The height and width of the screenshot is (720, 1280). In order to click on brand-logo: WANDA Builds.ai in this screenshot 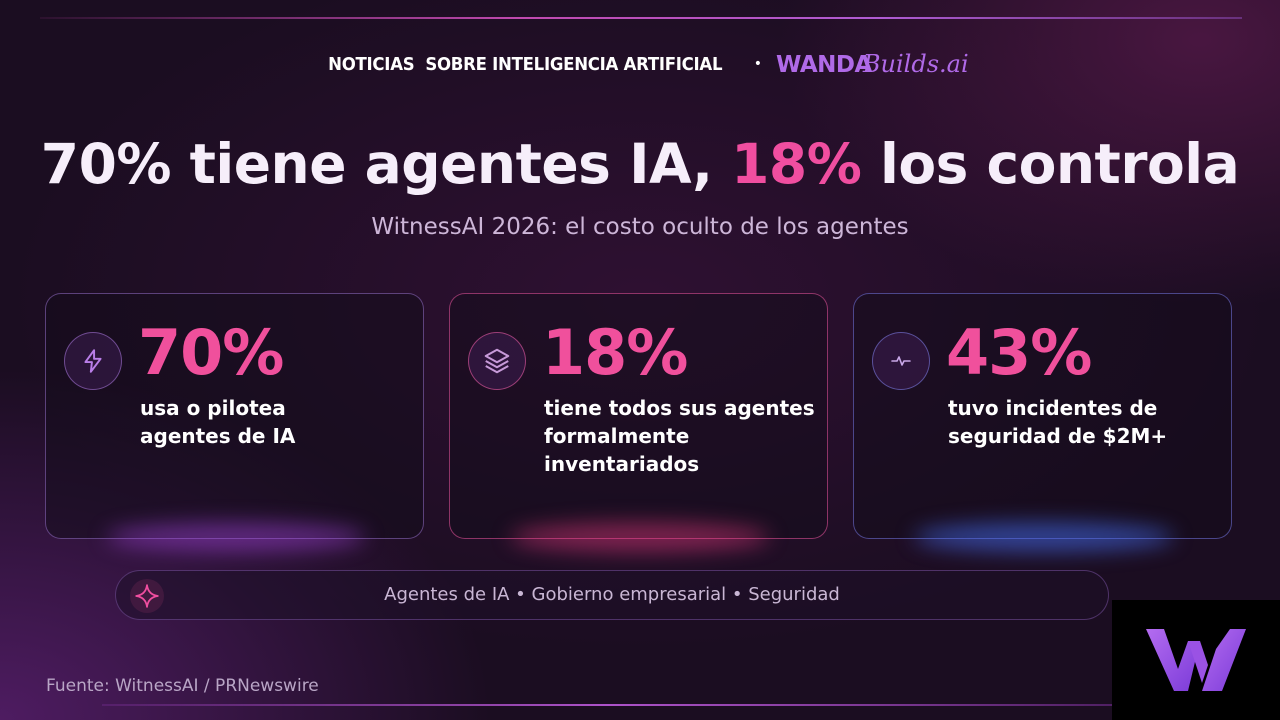, I will do `click(872, 64)`.